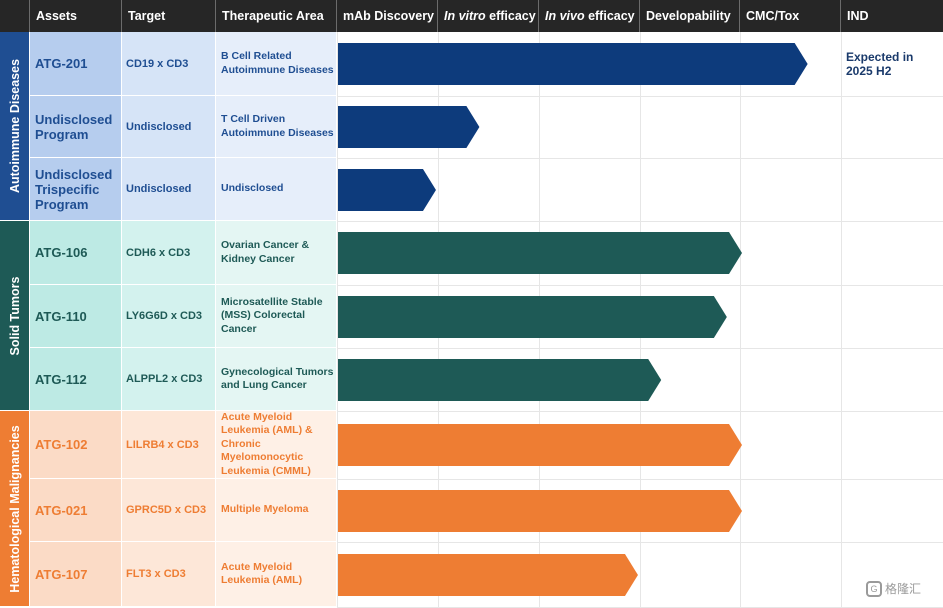 This screenshot has width=943, height=608. I want to click on target-name: ALPPL2 x CD3, so click(169, 379).